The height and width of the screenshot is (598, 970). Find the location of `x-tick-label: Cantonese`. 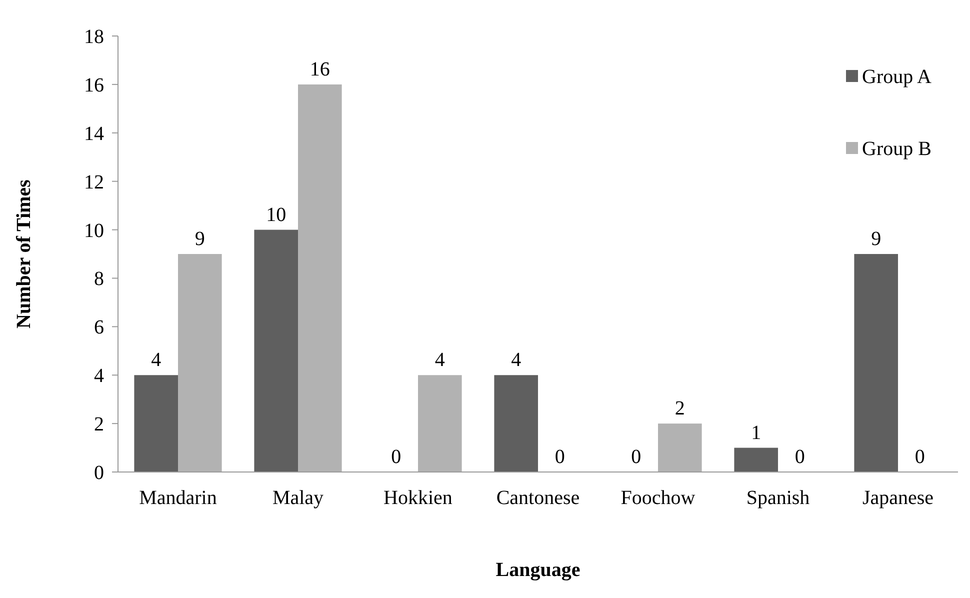

x-tick-label: Cantonese is located at coordinates (538, 498).